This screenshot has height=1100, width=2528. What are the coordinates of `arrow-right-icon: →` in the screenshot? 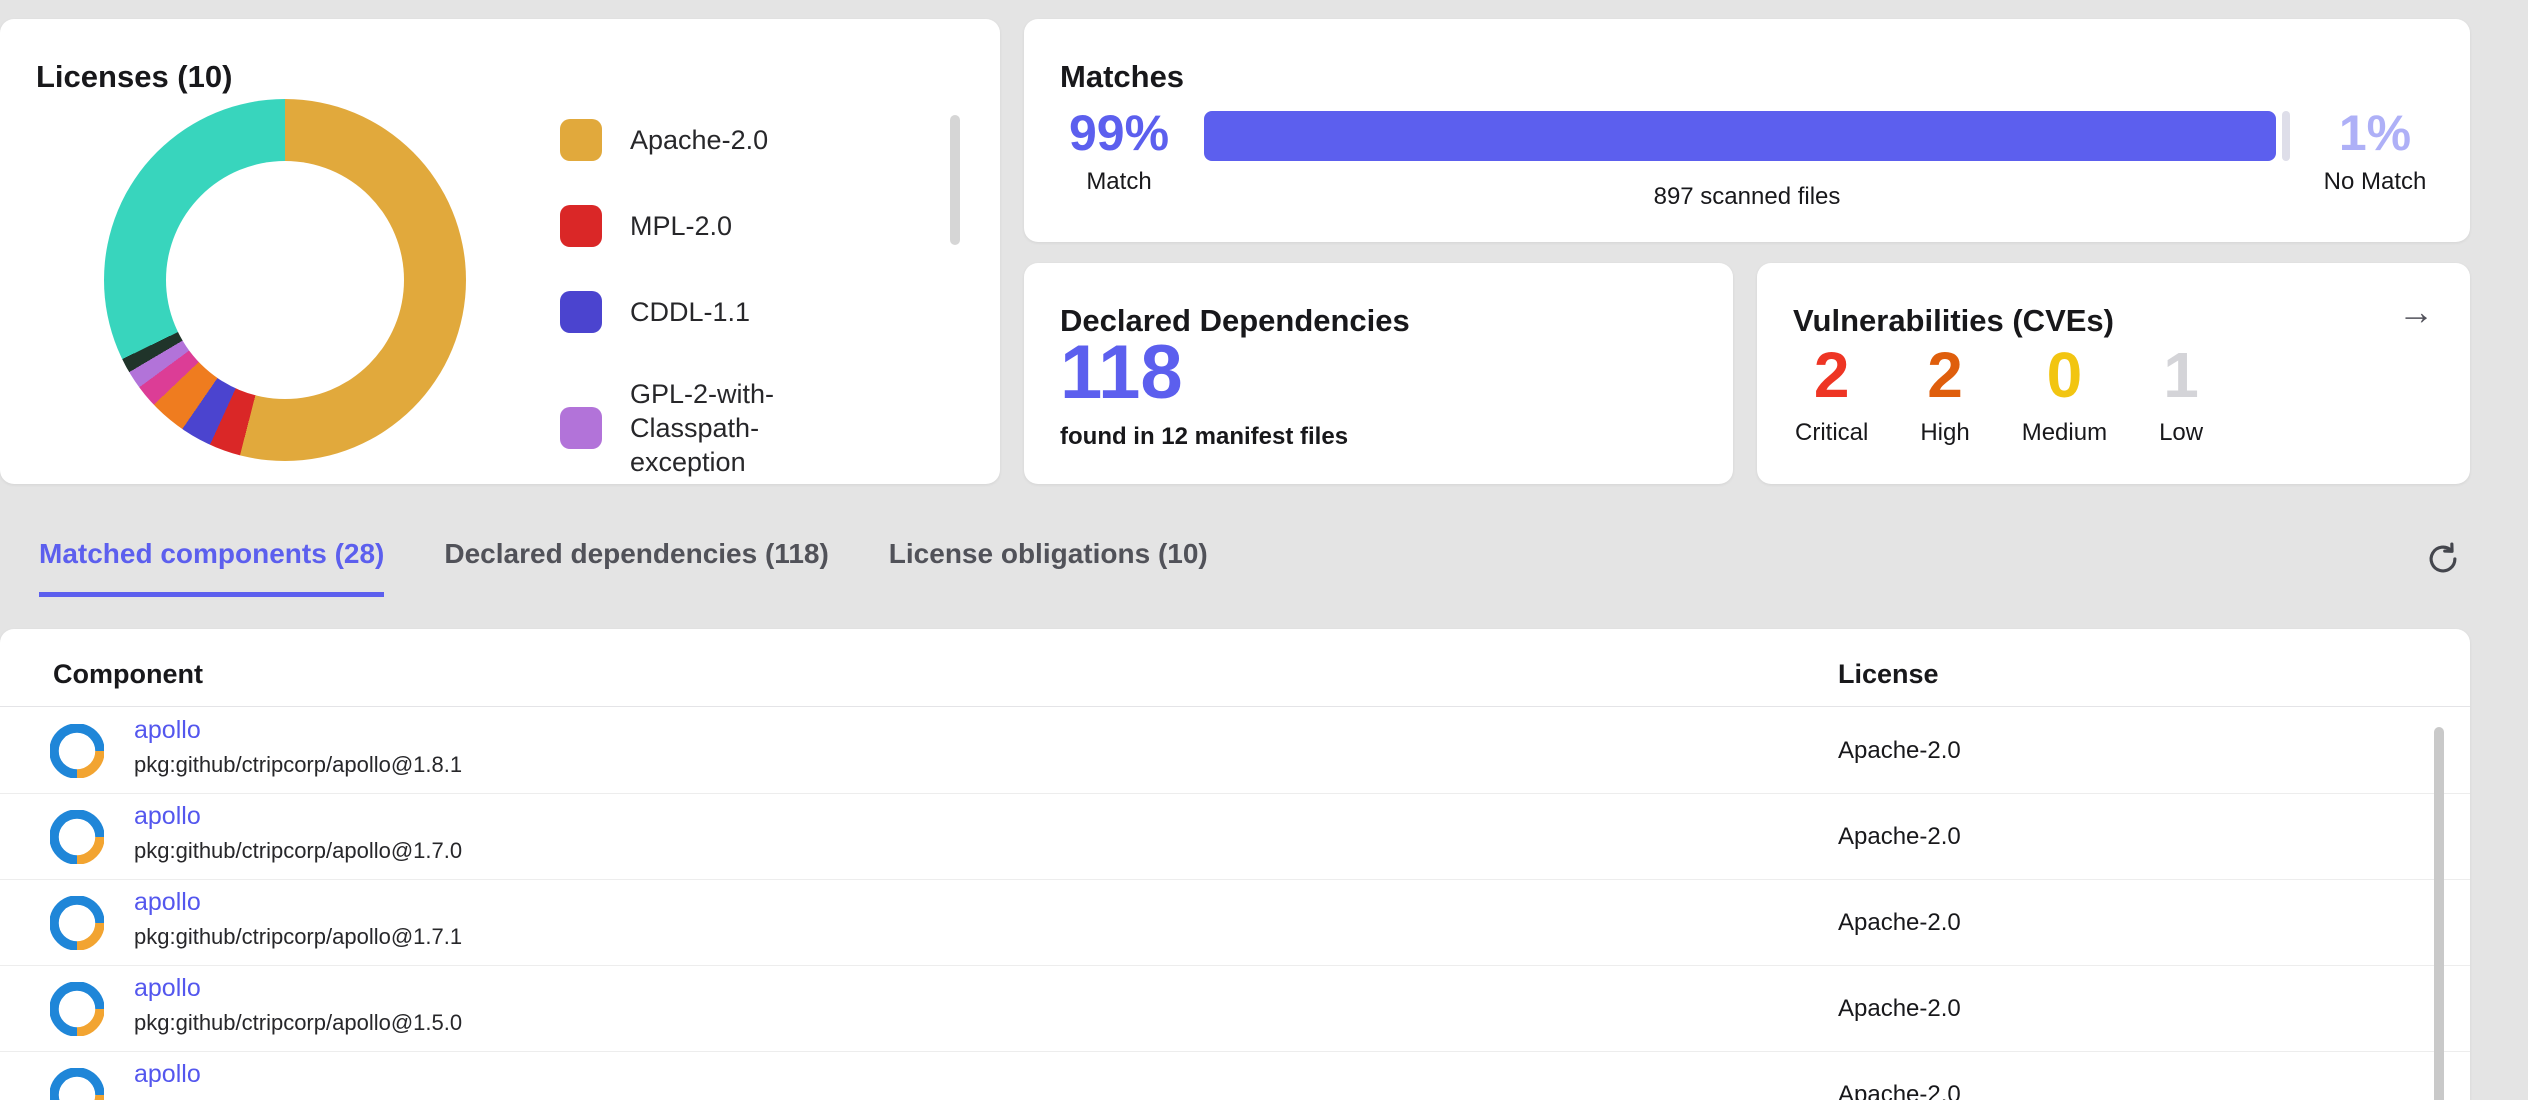 It's located at (2416, 311).